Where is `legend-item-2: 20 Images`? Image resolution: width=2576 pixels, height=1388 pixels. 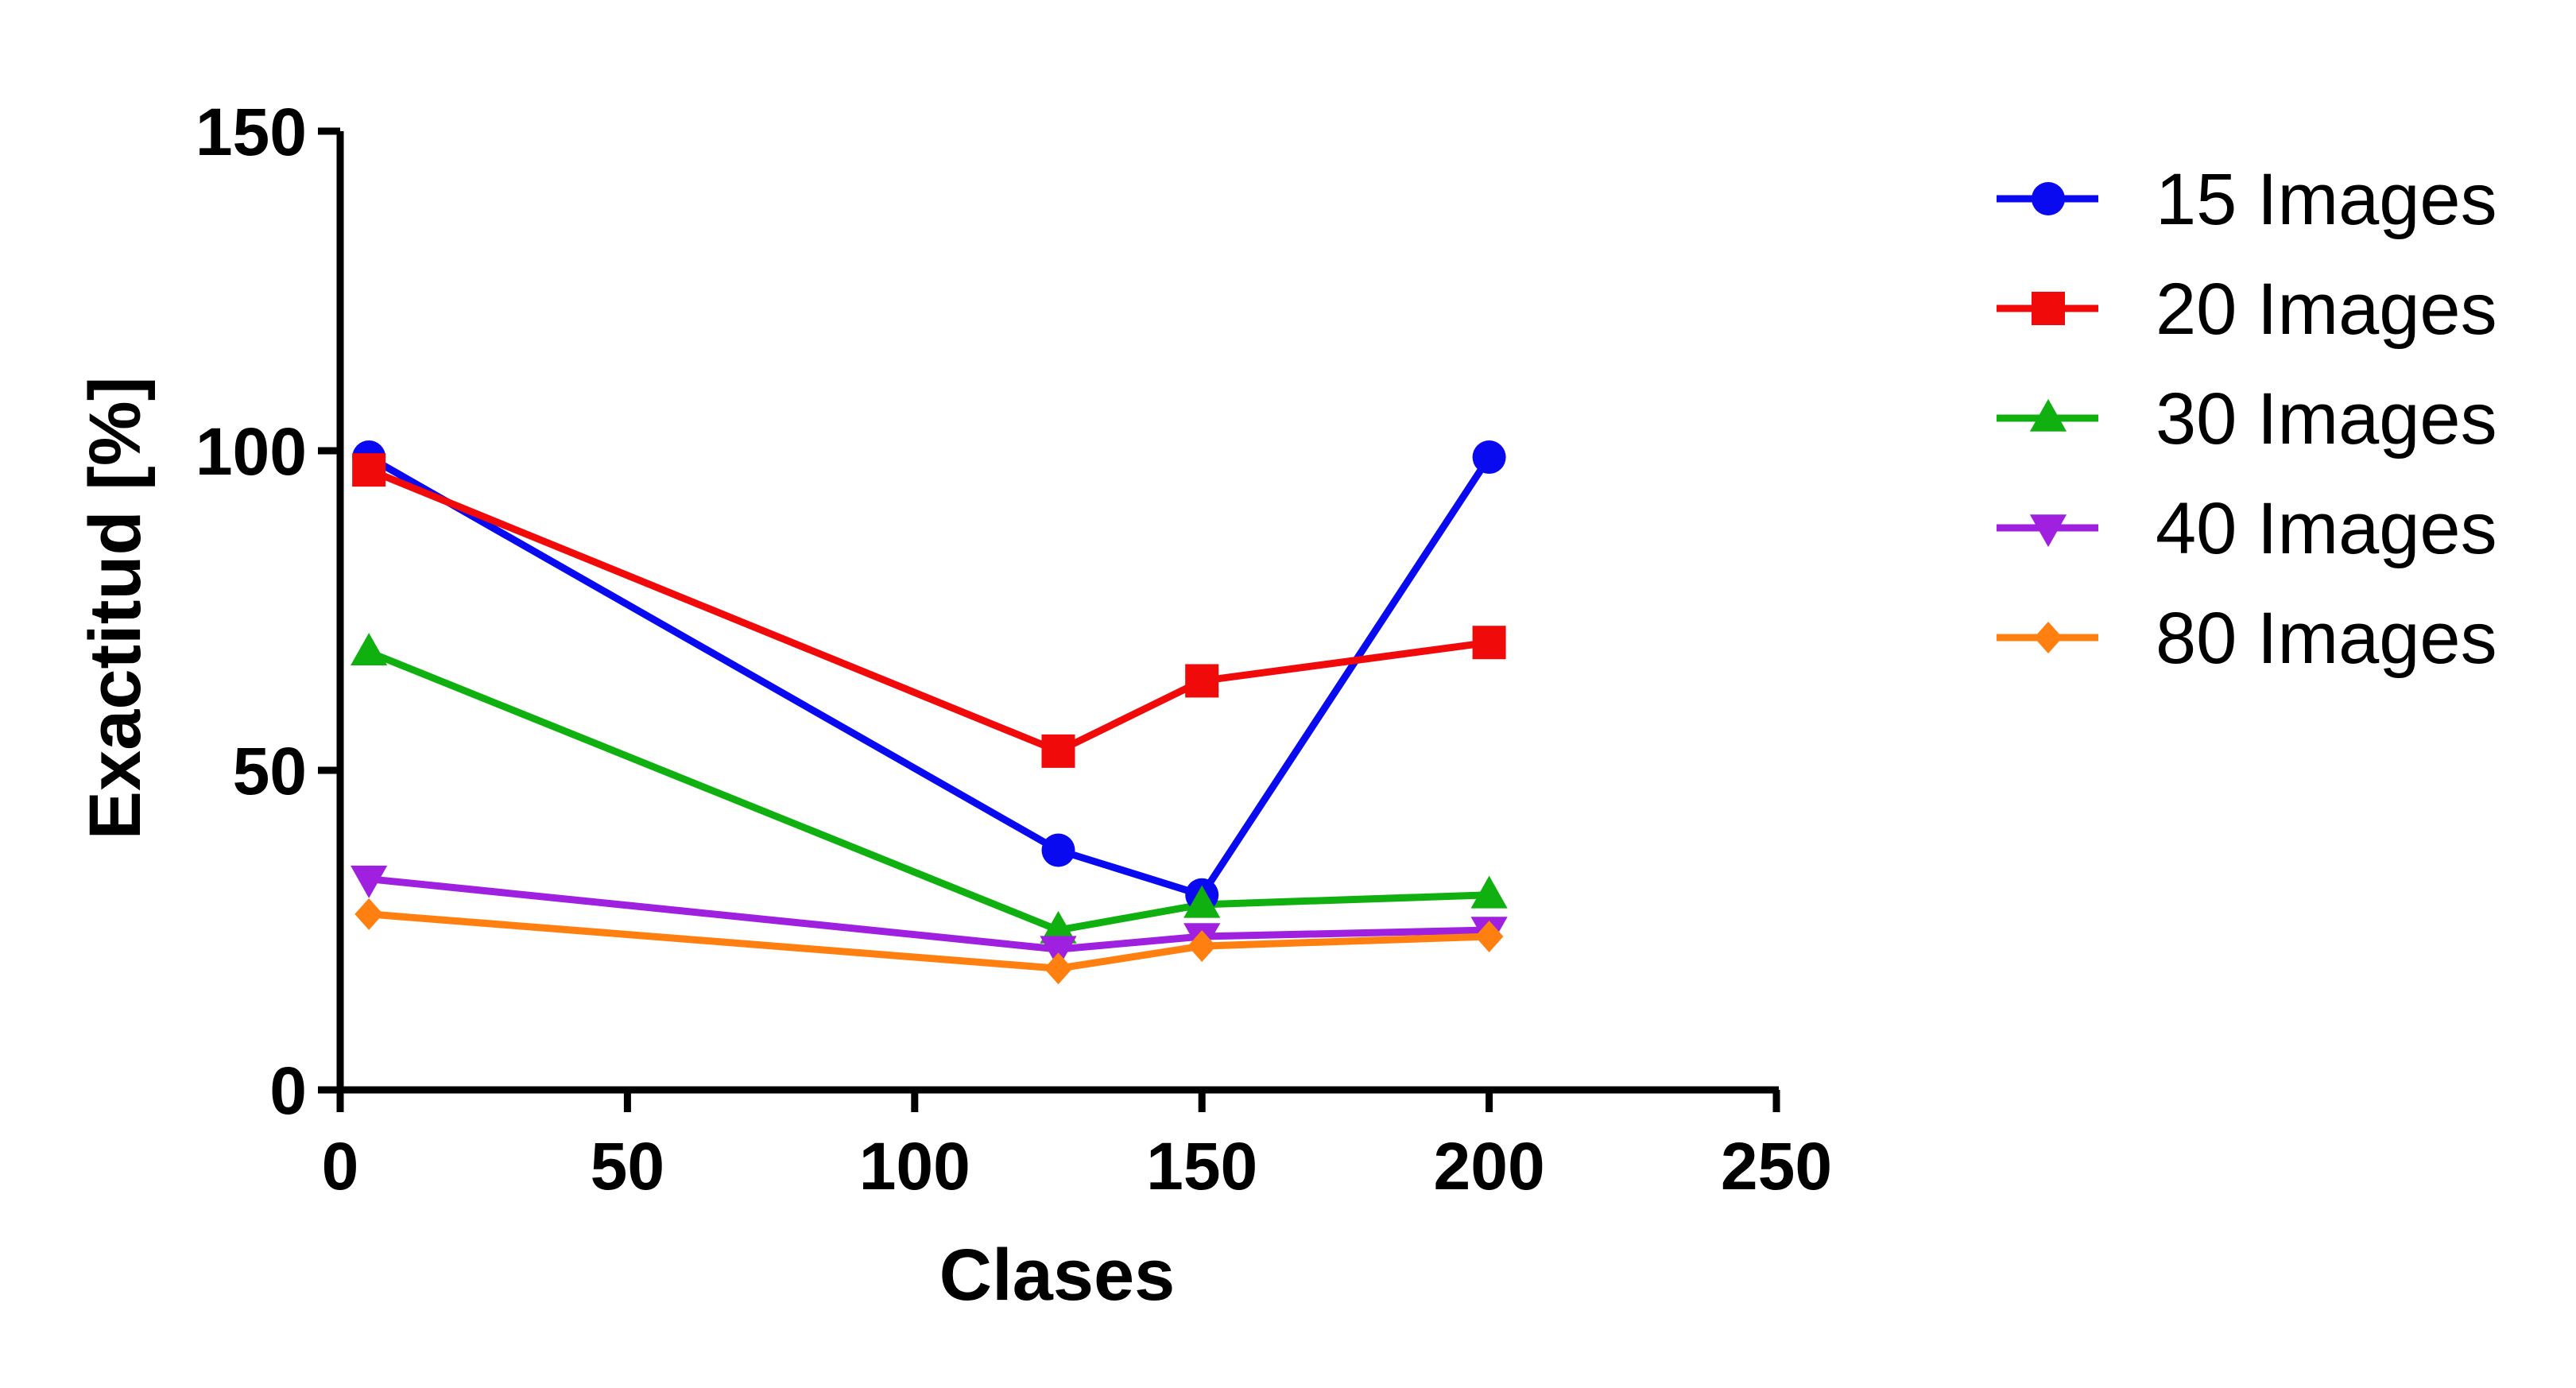
legend-item-2: 20 Images is located at coordinates (2247, 309).